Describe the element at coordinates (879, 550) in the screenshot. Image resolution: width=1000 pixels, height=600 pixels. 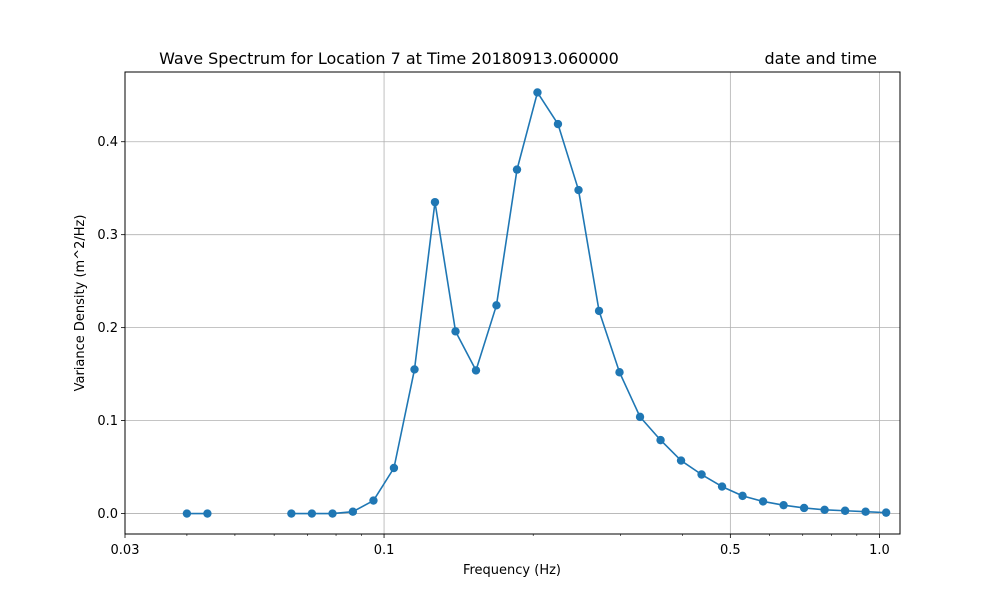
I see `x-tick-label: 1.0` at that location.